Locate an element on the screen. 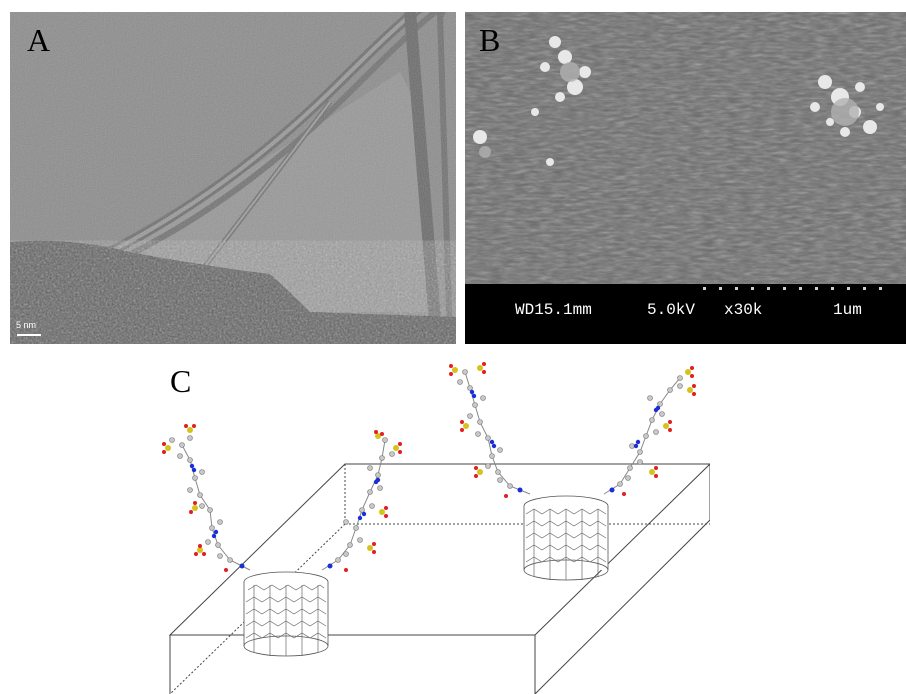 The image size is (906, 694). scale-bar-label: 5 nm is located at coordinates (26, 325).